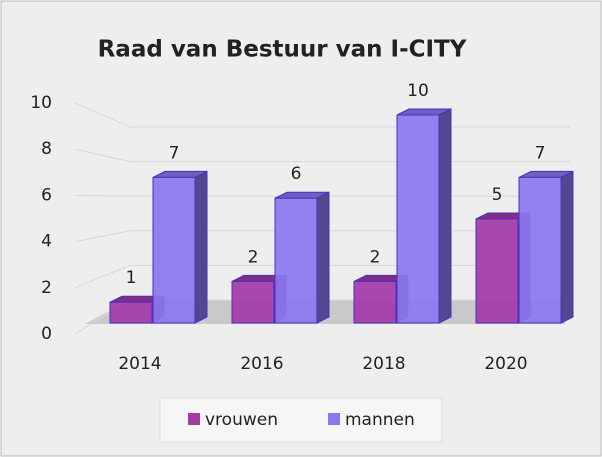  I want to click on x-tick-label: 2014, so click(139, 364).